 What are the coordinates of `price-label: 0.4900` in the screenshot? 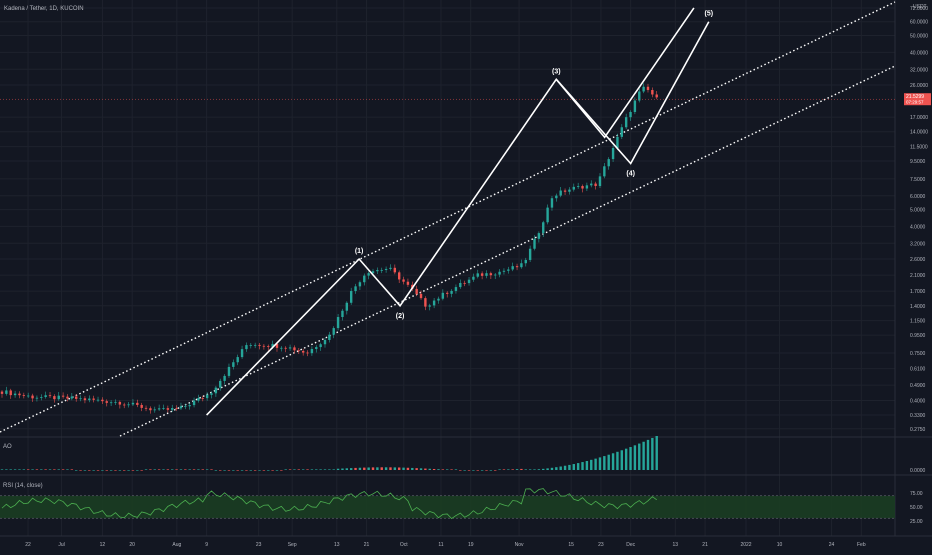 It's located at (918, 386).